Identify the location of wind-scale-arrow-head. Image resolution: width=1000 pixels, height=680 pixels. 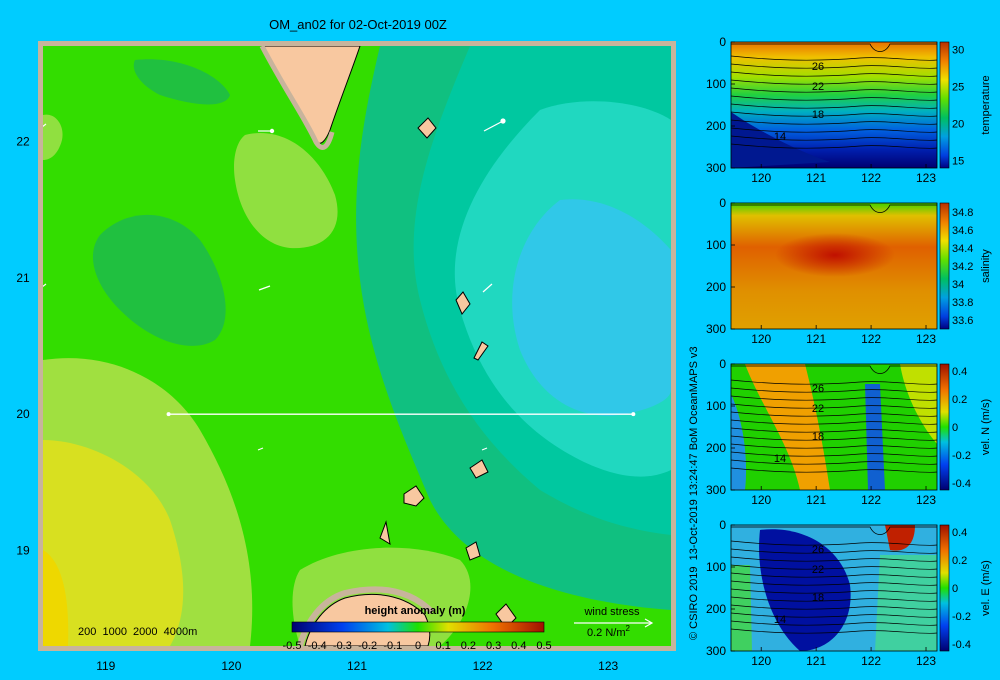
(649, 623).